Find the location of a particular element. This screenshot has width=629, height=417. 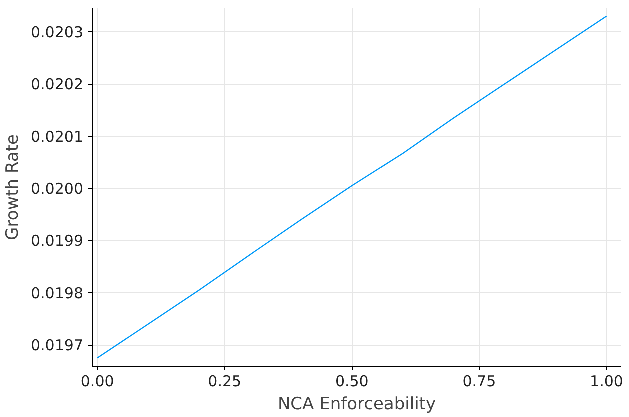

y-tick-label: 0.0201 is located at coordinates (57, 137).